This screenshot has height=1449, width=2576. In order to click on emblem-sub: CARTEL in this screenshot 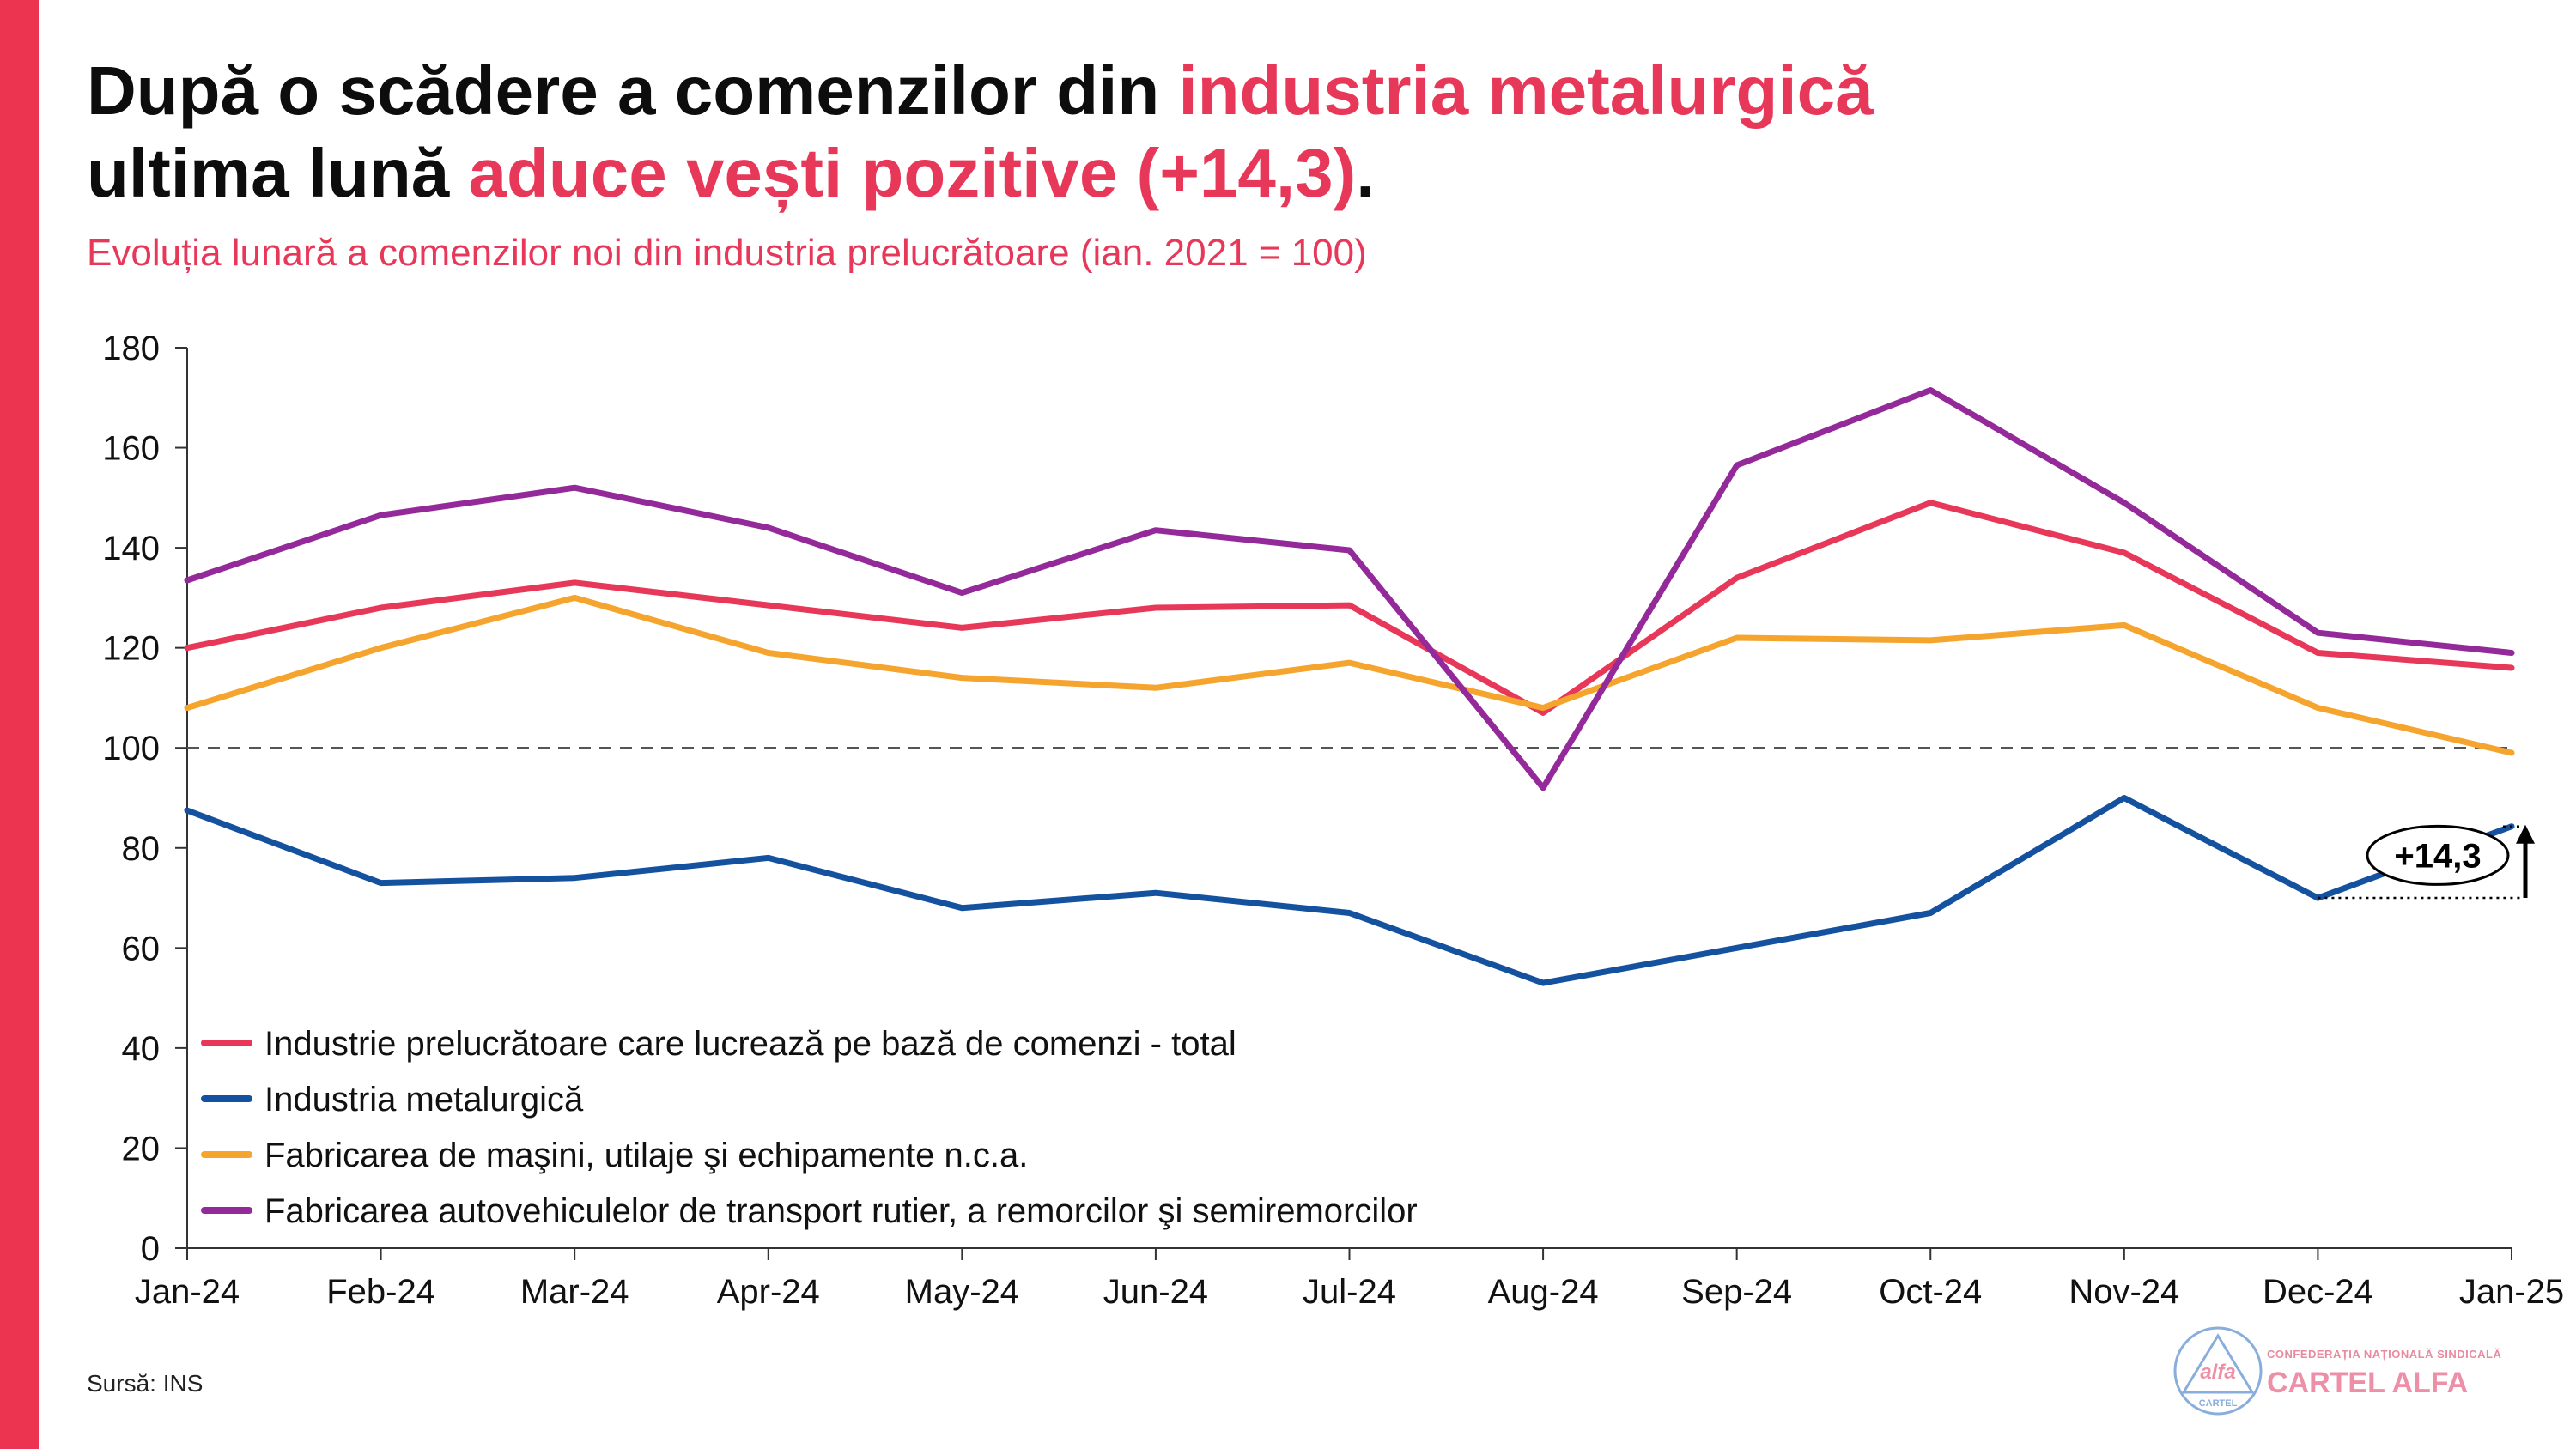, I will do `click(2218, 1403)`.